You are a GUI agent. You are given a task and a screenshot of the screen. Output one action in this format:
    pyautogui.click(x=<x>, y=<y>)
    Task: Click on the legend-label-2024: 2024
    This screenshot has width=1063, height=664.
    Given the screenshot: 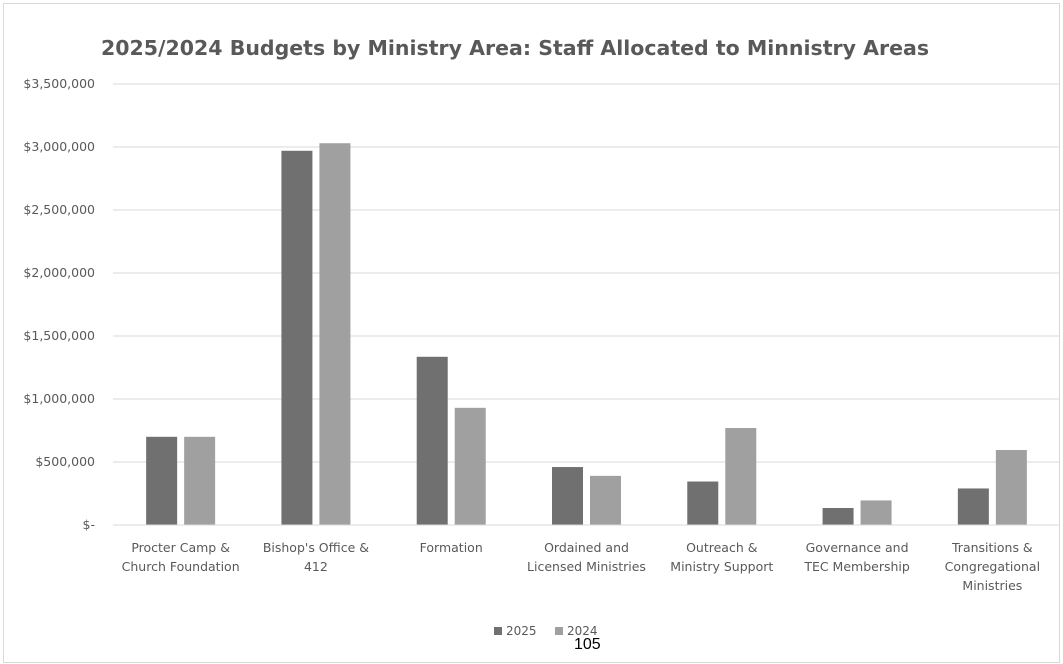 What is the action you would take?
    pyautogui.click(x=582, y=631)
    